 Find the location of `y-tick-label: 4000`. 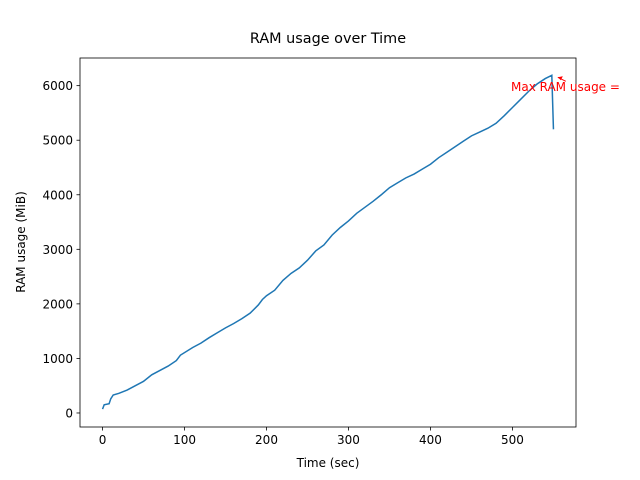

y-tick-label: 4000 is located at coordinates (57, 195).